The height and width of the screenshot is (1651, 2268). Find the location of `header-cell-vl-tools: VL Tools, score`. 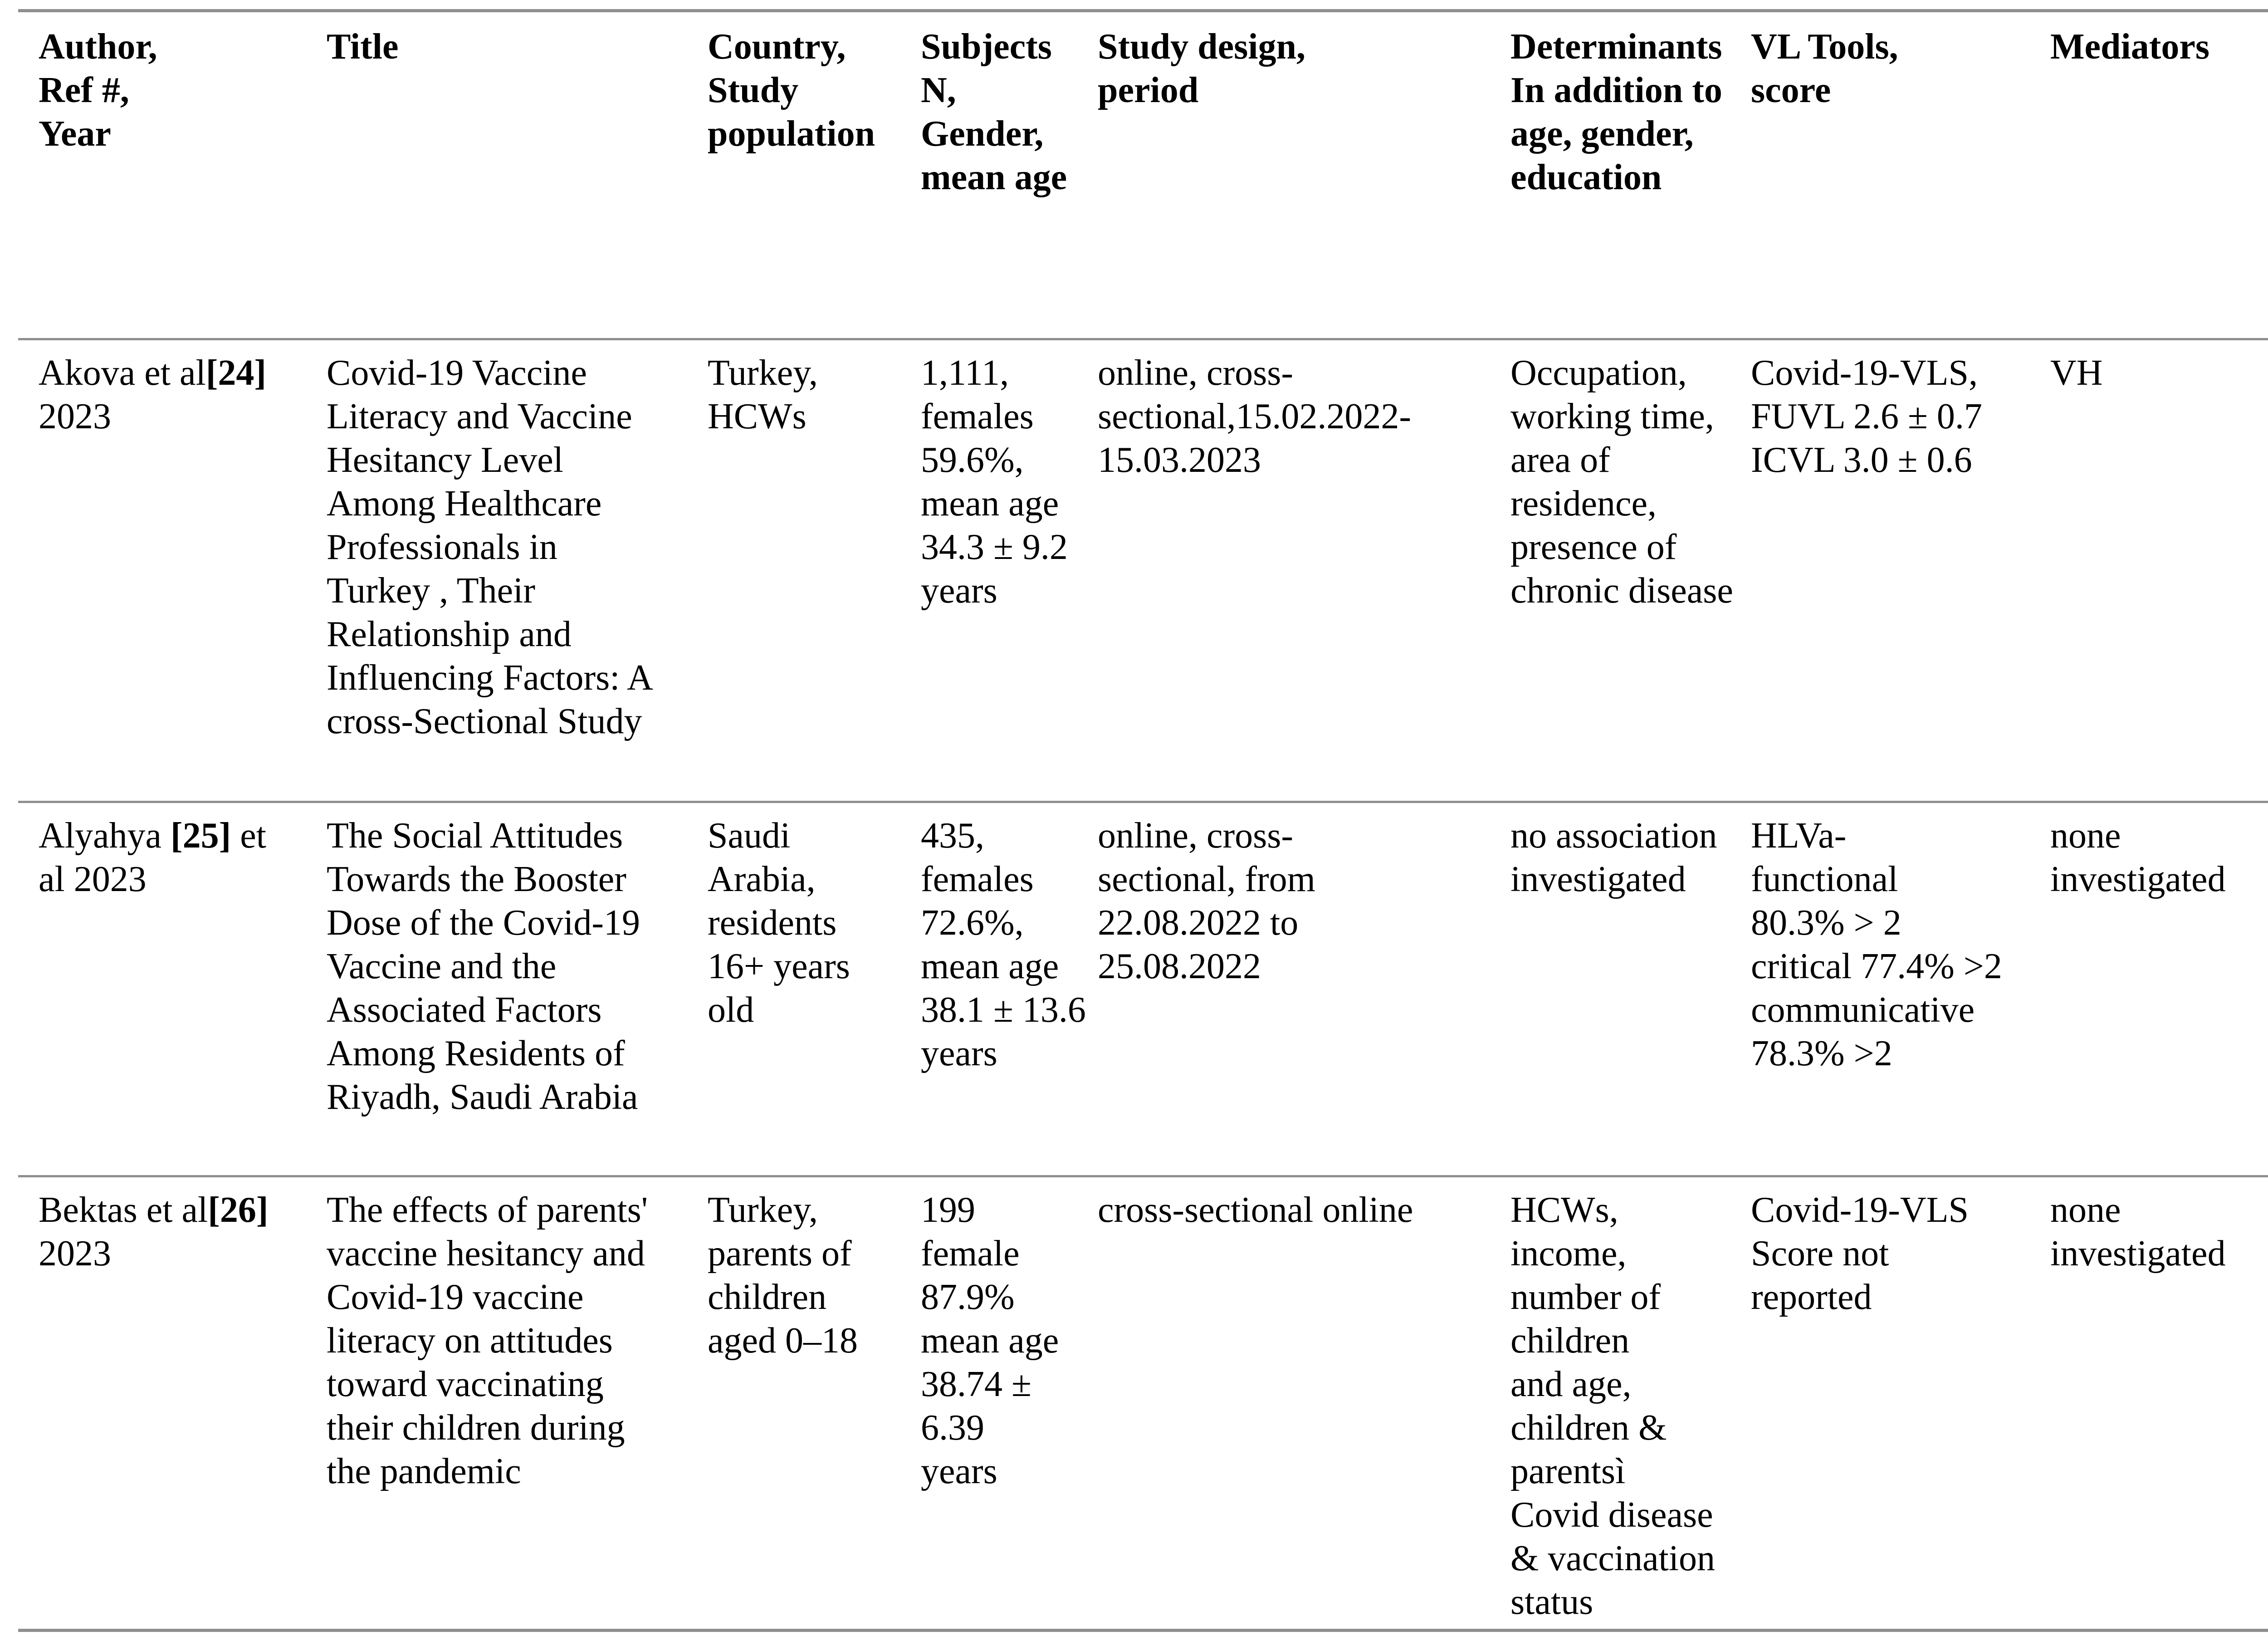

header-cell-vl-tools: VL Tools, score is located at coordinates (1825, 69).